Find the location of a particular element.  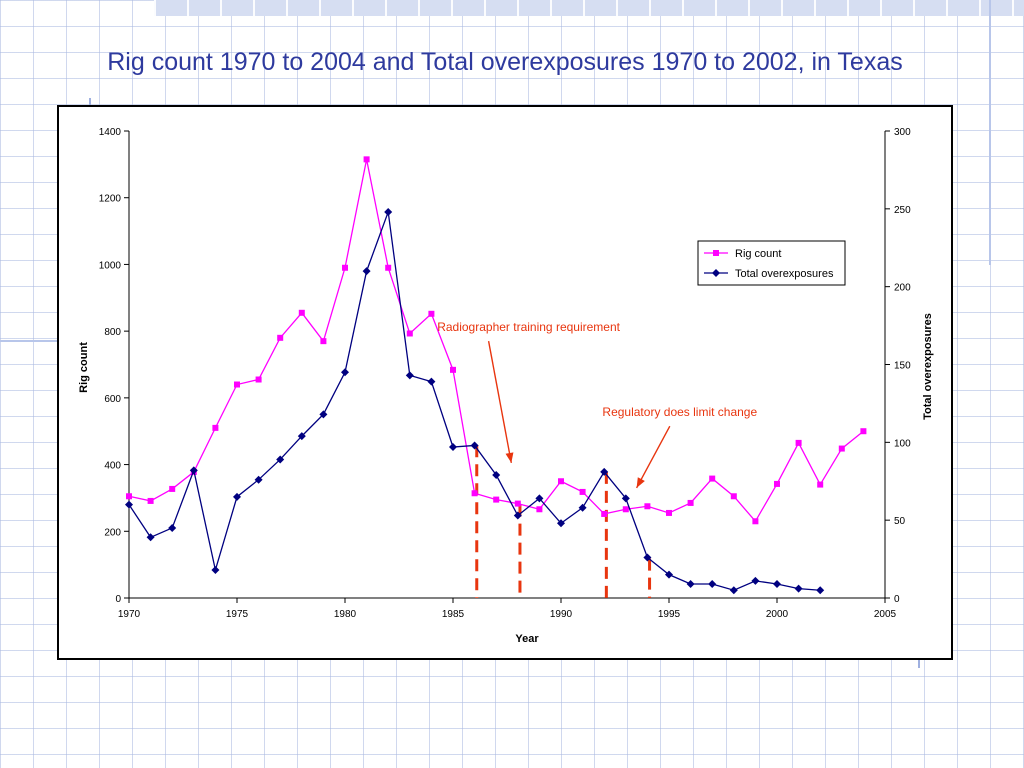

x-tick-label: 1985 is located at coordinates (453, 614).